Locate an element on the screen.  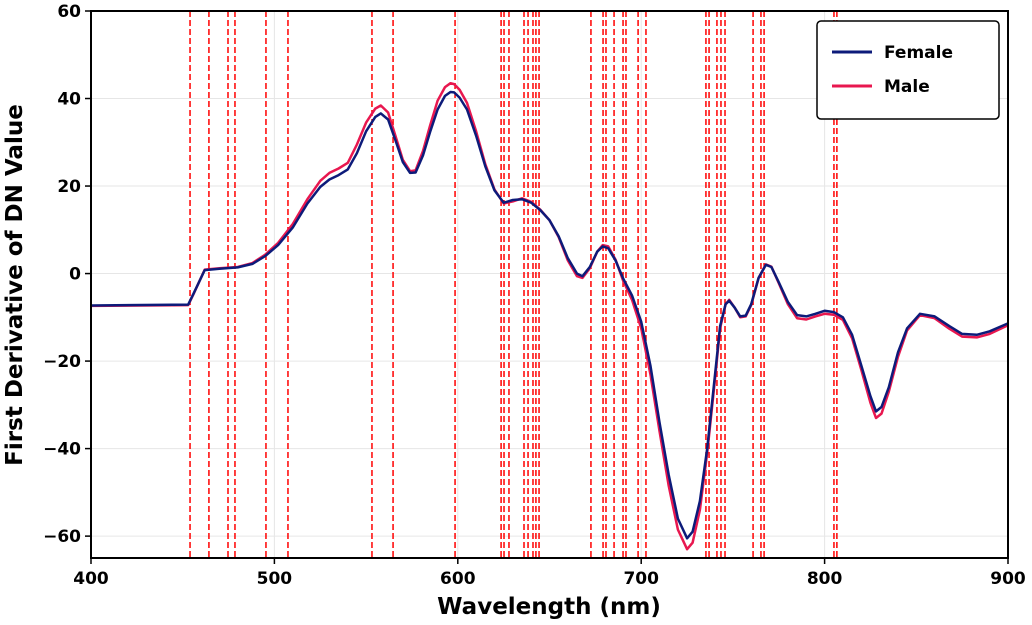
x-tick-label: 700 is located at coordinates (641, 579).